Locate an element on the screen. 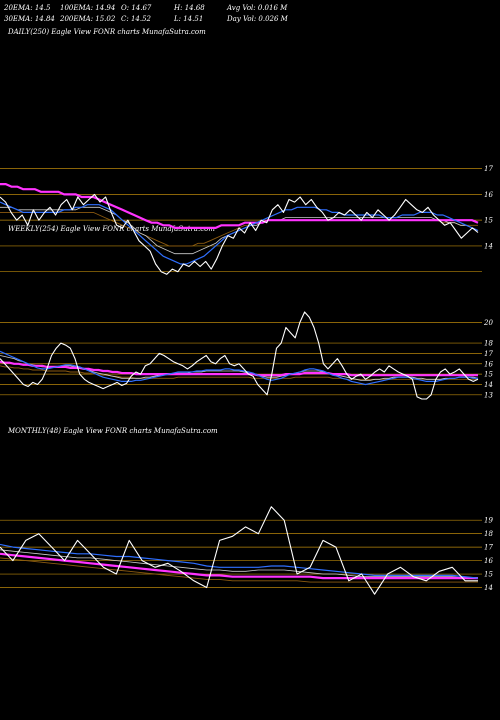 This screenshot has height=720, width=500. header-open: O: 14.67 is located at coordinates (136, 8).